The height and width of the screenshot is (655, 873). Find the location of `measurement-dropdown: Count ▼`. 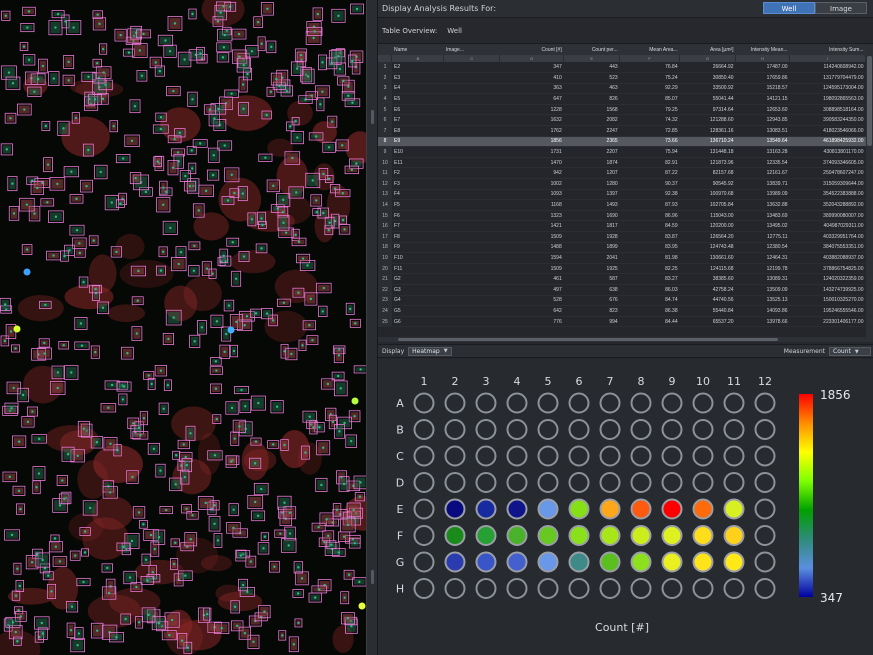

measurement-dropdown: Count ▼ is located at coordinates (850, 351).